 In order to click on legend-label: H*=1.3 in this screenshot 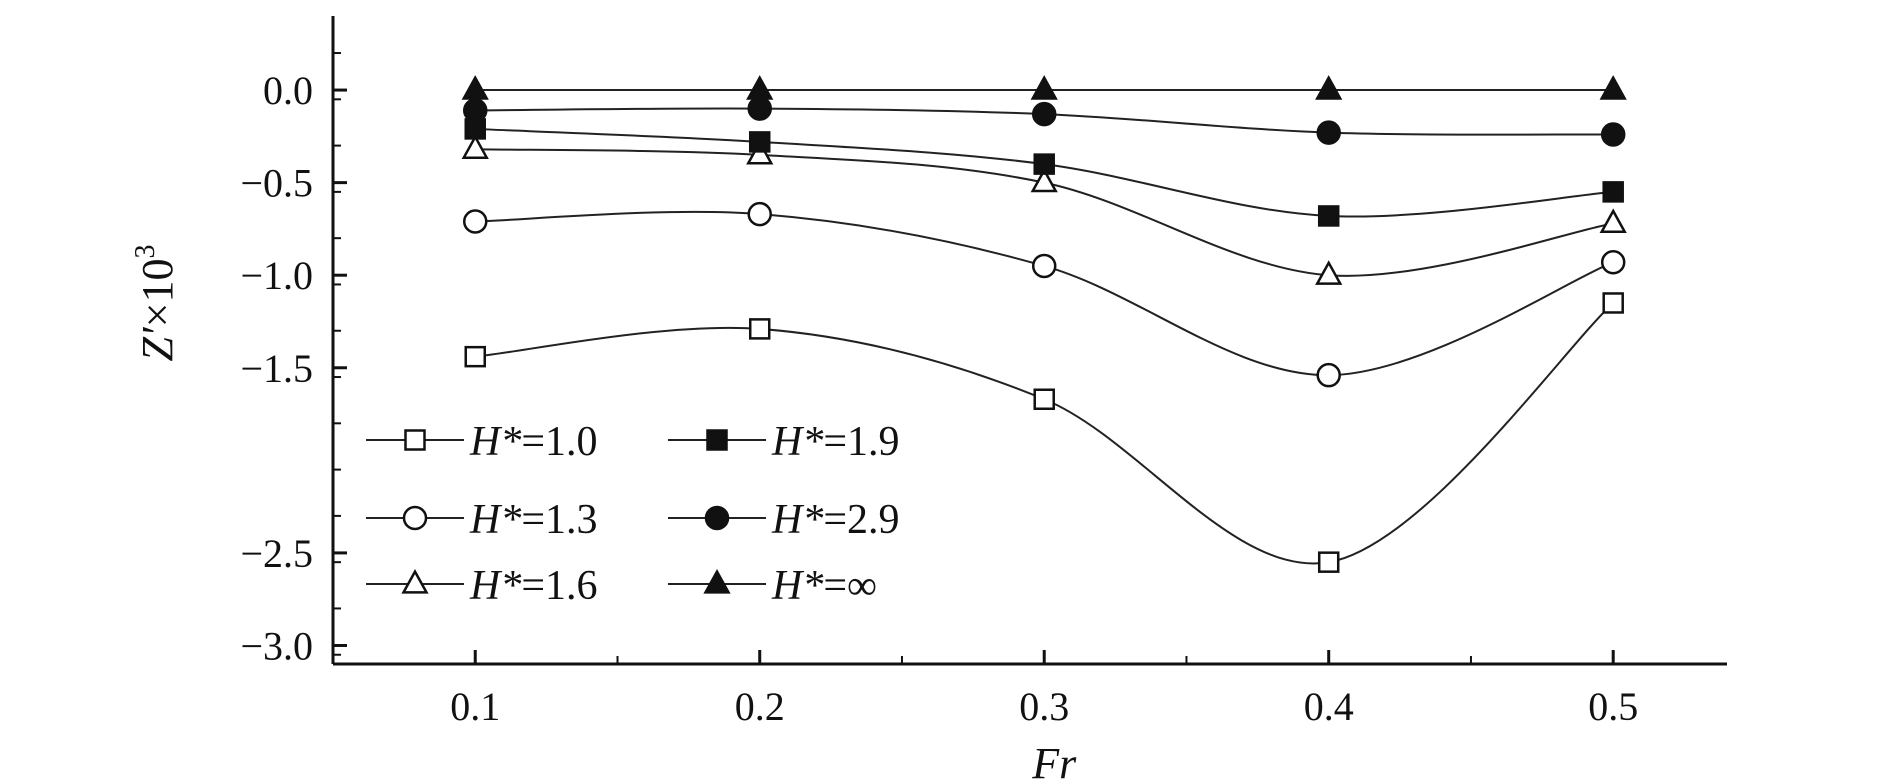, I will do `click(533, 520)`.